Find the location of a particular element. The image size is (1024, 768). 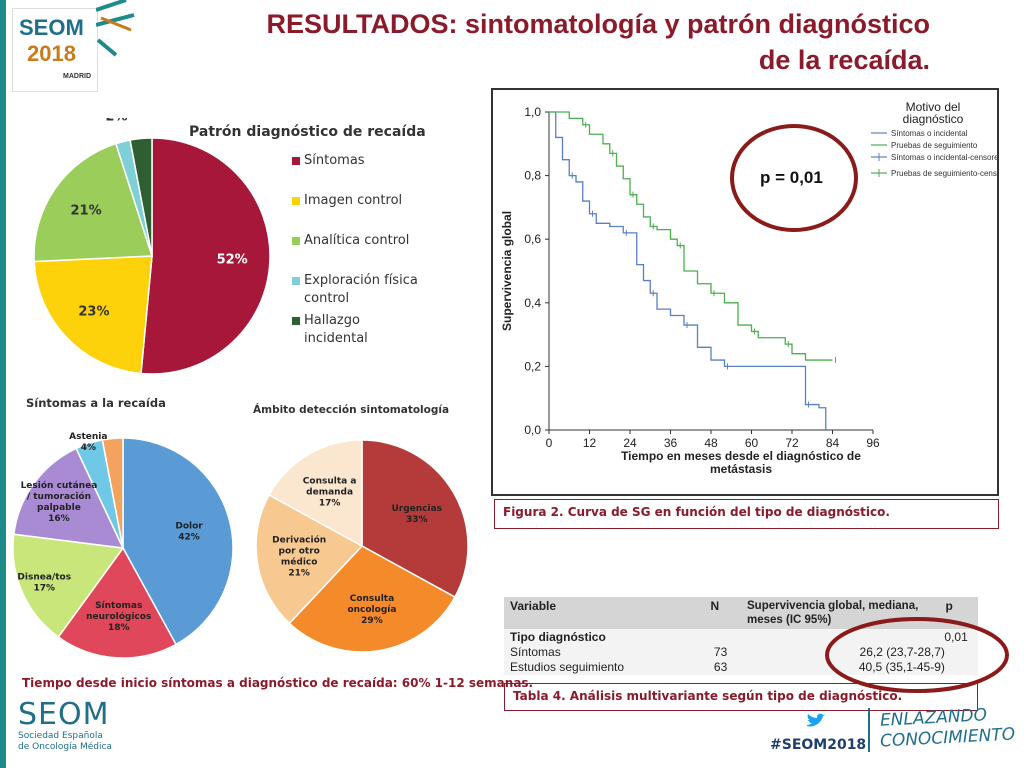

km-legend-entry: Pruebas de seguimiento-censored is located at coordinates (944, 173).